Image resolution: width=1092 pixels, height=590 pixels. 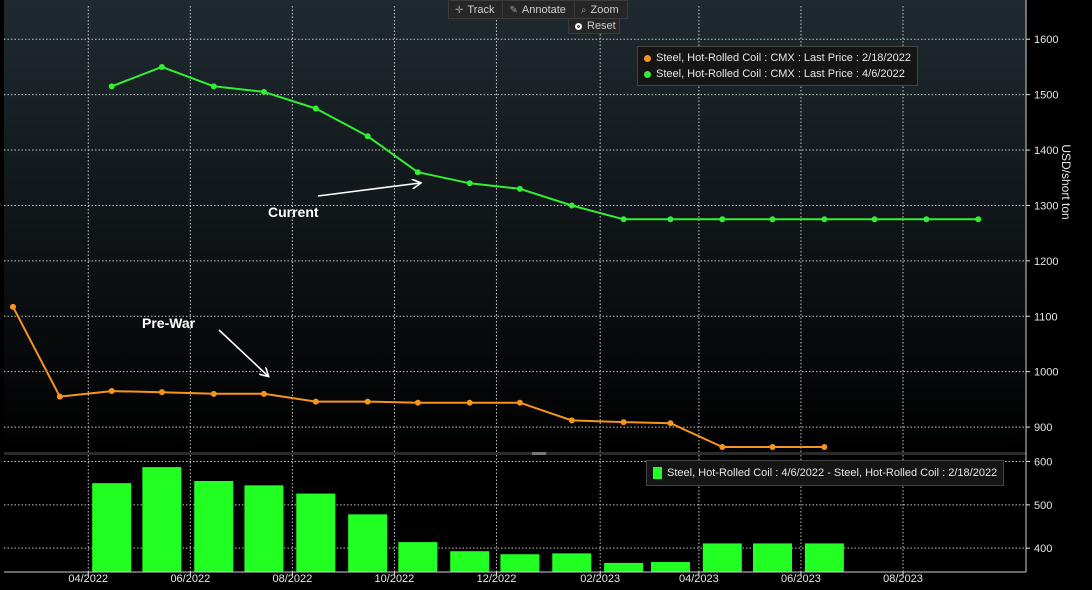 What do you see at coordinates (1046, 40) in the screenshot?
I see `y-tick-label: 1600` at bounding box center [1046, 40].